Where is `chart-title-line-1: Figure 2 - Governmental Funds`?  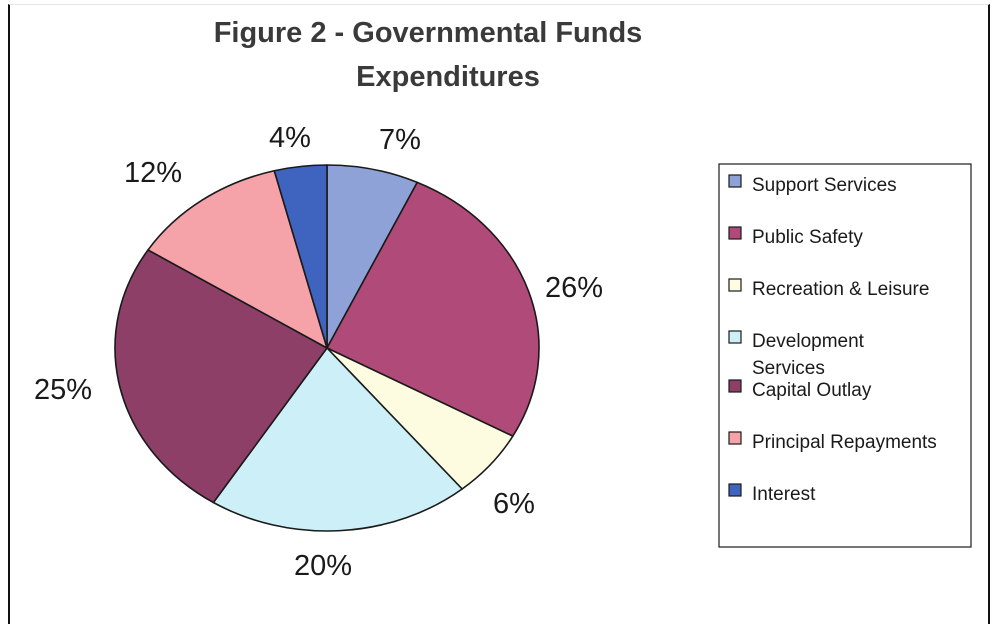
chart-title-line-1: Figure 2 - Governmental Funds is located at coordinates (428, 33).